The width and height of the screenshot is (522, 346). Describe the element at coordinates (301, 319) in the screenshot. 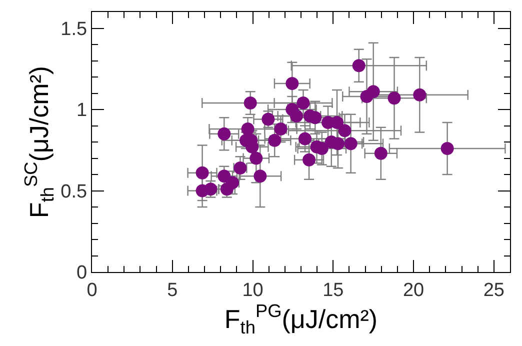

I see `x-axis-title: F$_{th}$$^{PG}$(μJ/cm²)` at that location.